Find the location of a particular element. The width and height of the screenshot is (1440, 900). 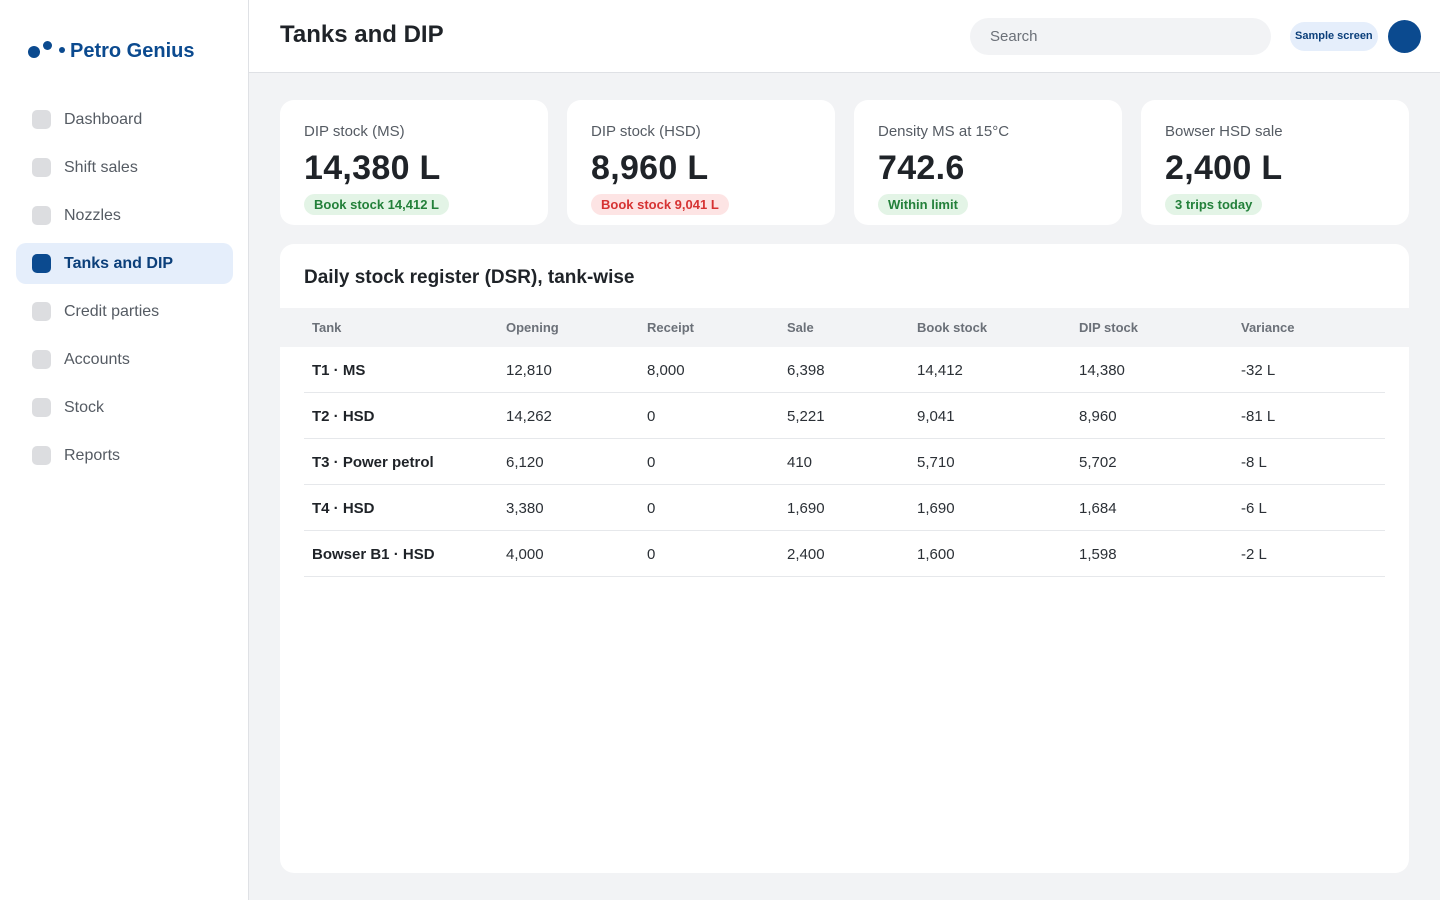

panel-title: Daily stock register (DSR), tank-wise is located at coordinates (469, 277).